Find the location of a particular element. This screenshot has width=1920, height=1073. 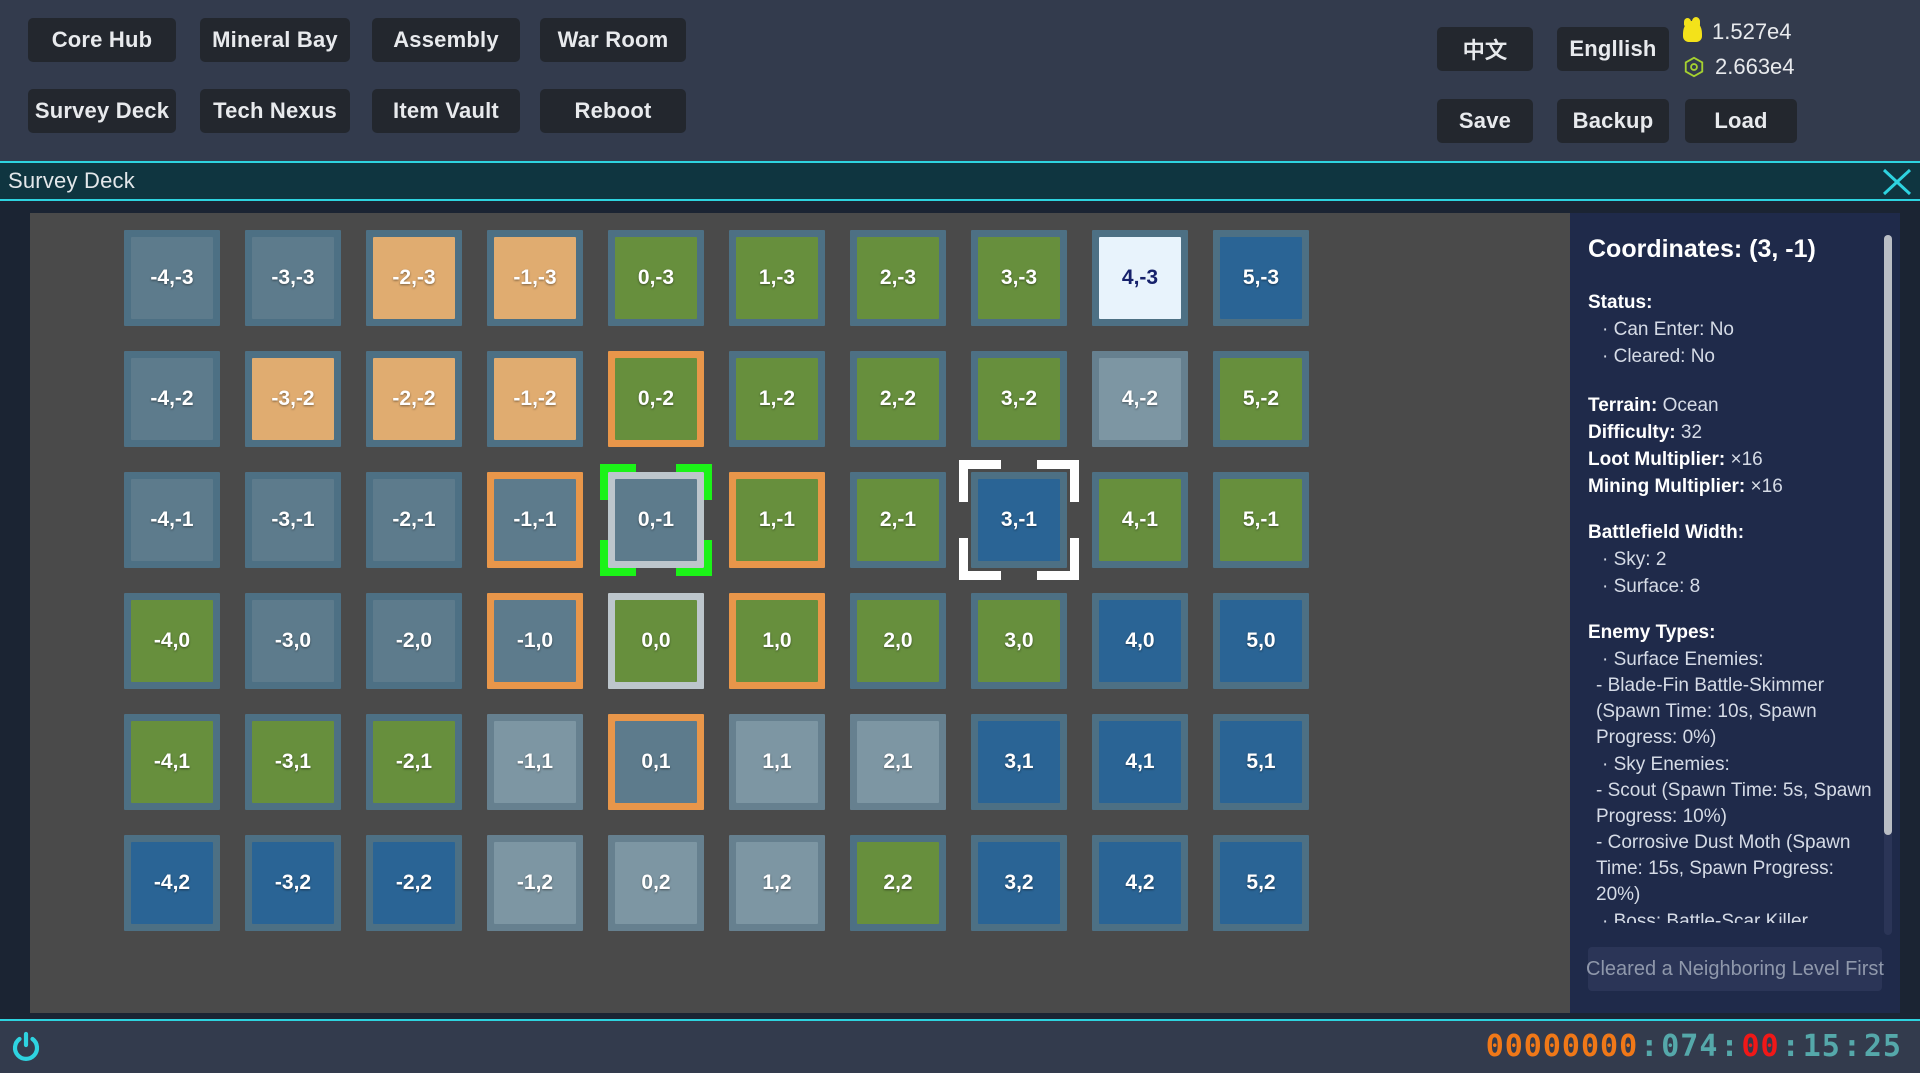

map-tile: 4,-1 is located at coordinates (1140, 520).